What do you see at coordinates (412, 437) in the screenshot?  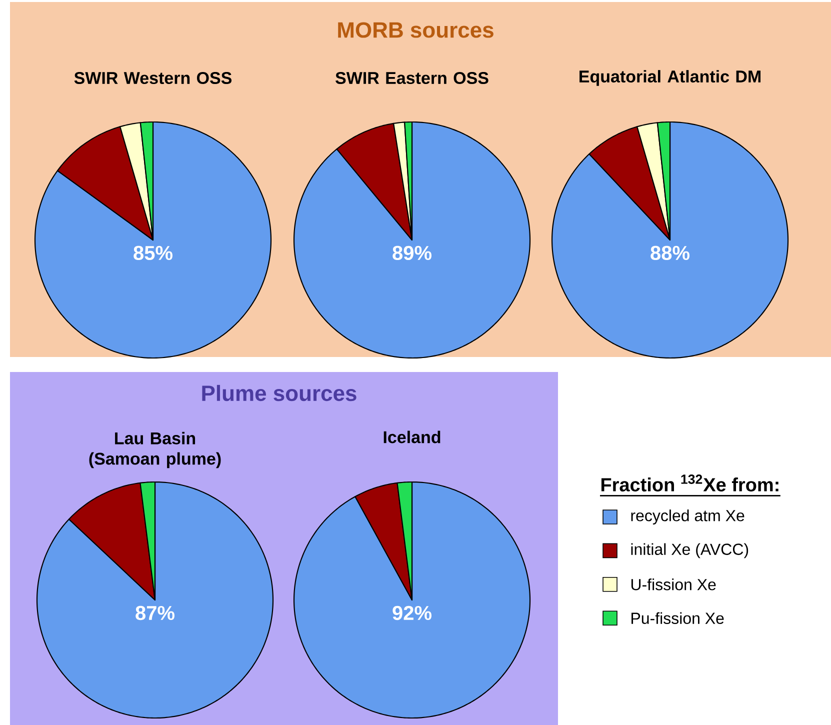 I see `chart-title: Iceland` at bounding box center [412, 437].